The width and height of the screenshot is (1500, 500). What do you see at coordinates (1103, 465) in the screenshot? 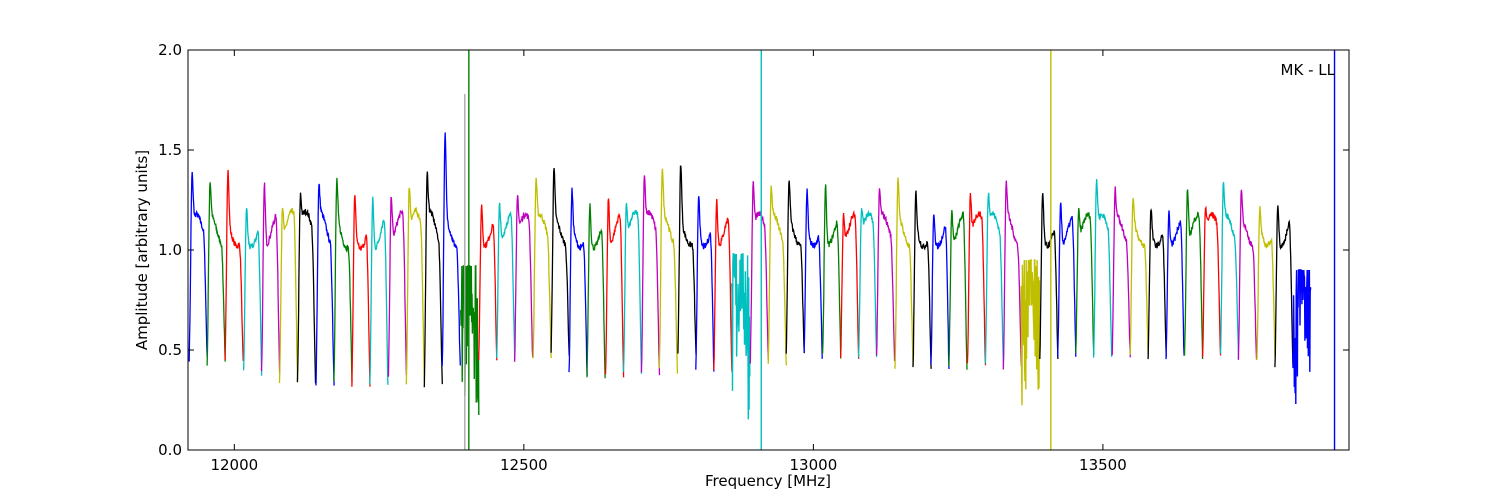
I see `x-tick-label: 13500` at bounding box center [1103, 465].